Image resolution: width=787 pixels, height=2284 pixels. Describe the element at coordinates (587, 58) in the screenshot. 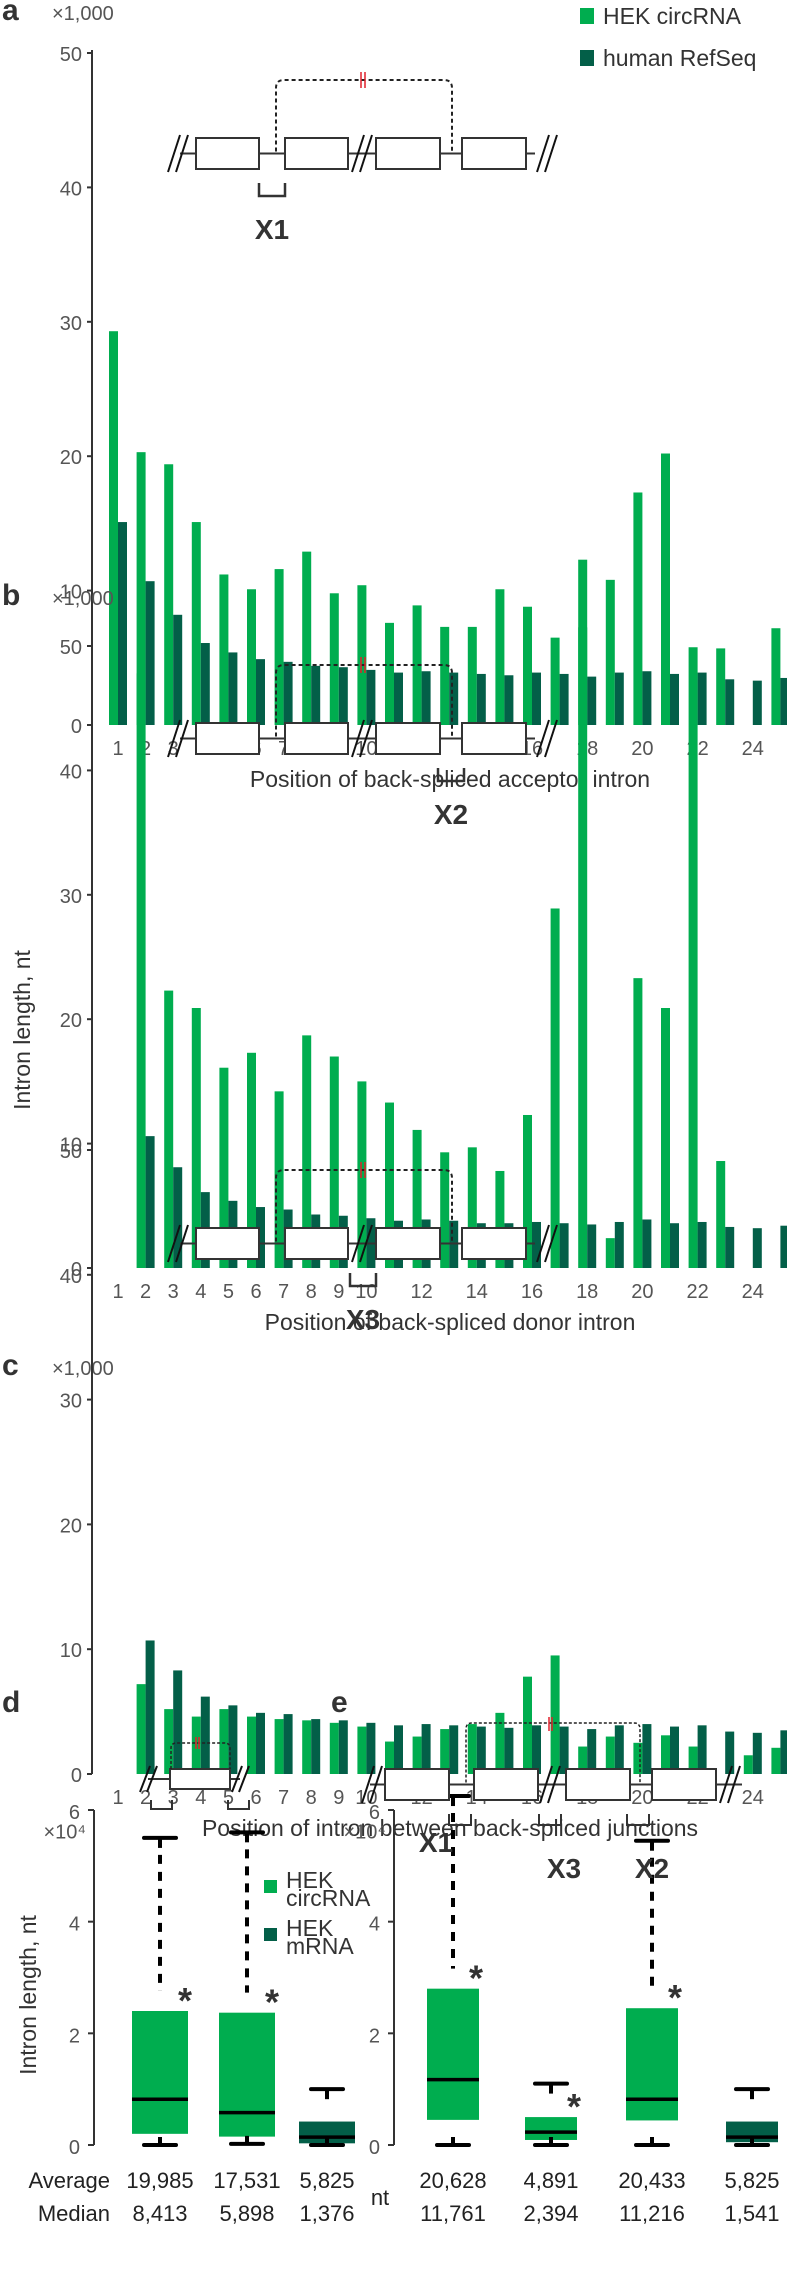

I see `legend-swatch` at that location.